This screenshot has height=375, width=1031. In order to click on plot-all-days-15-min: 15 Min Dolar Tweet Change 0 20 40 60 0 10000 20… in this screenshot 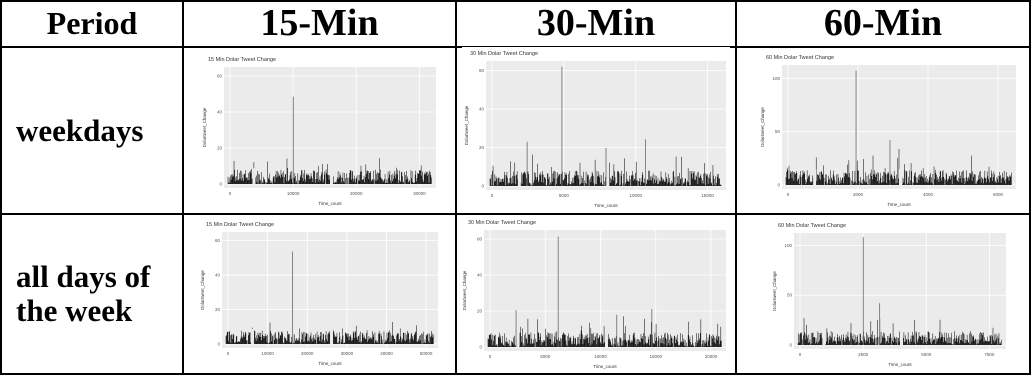, I will do `click(320, 293)`.